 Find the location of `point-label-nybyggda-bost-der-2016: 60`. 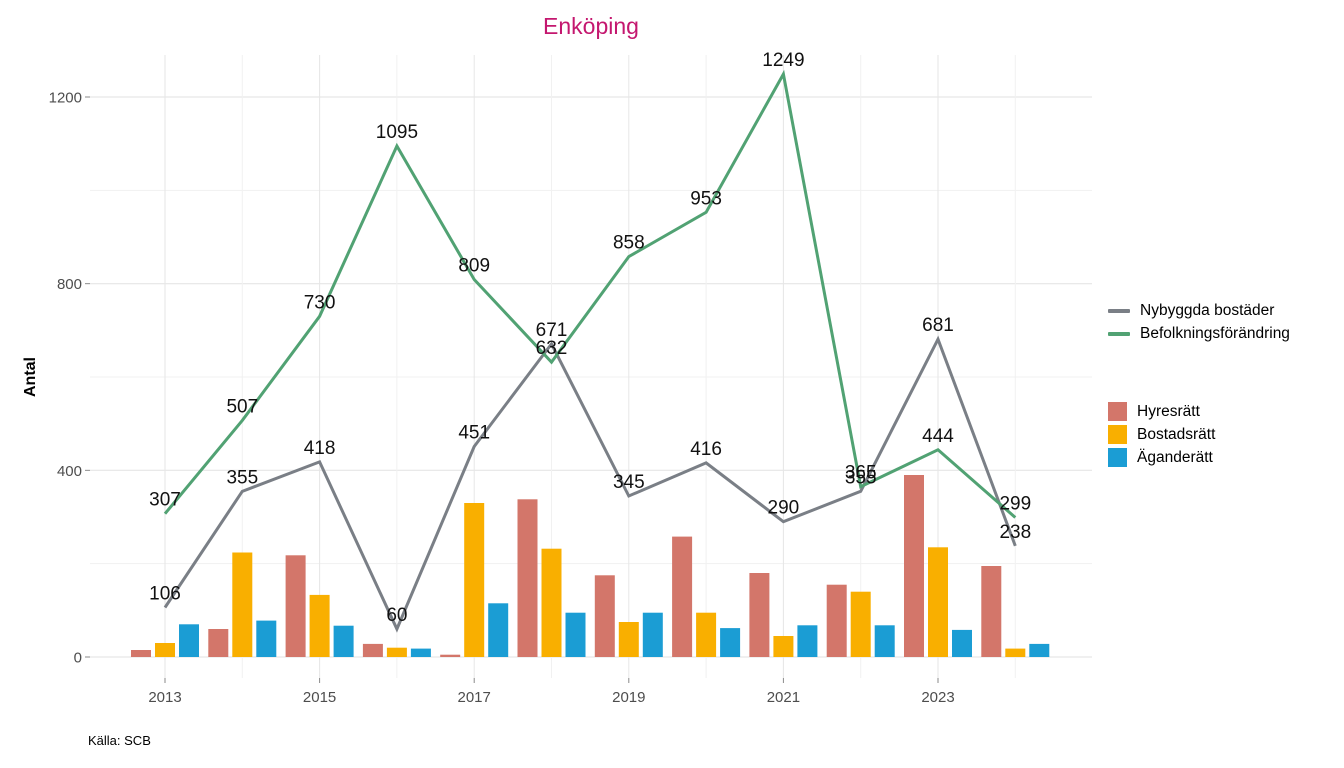

point-label-nybyggda-bost-der-2016: 60 is located at coordinates (396, 615).